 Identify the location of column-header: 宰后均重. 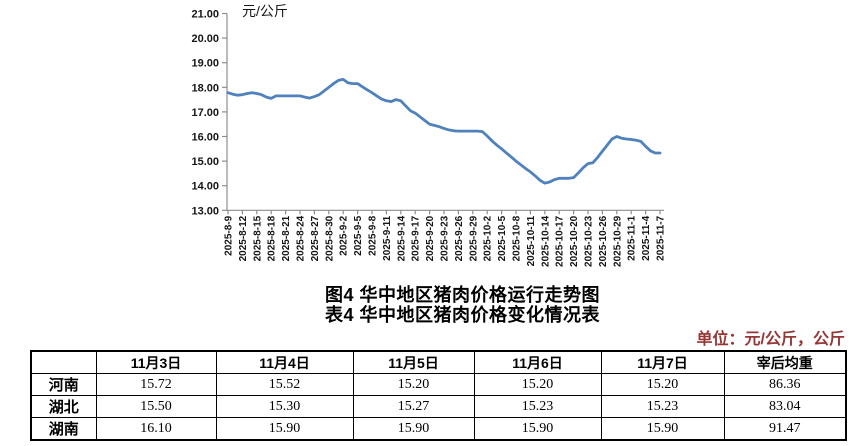
(785, 362).